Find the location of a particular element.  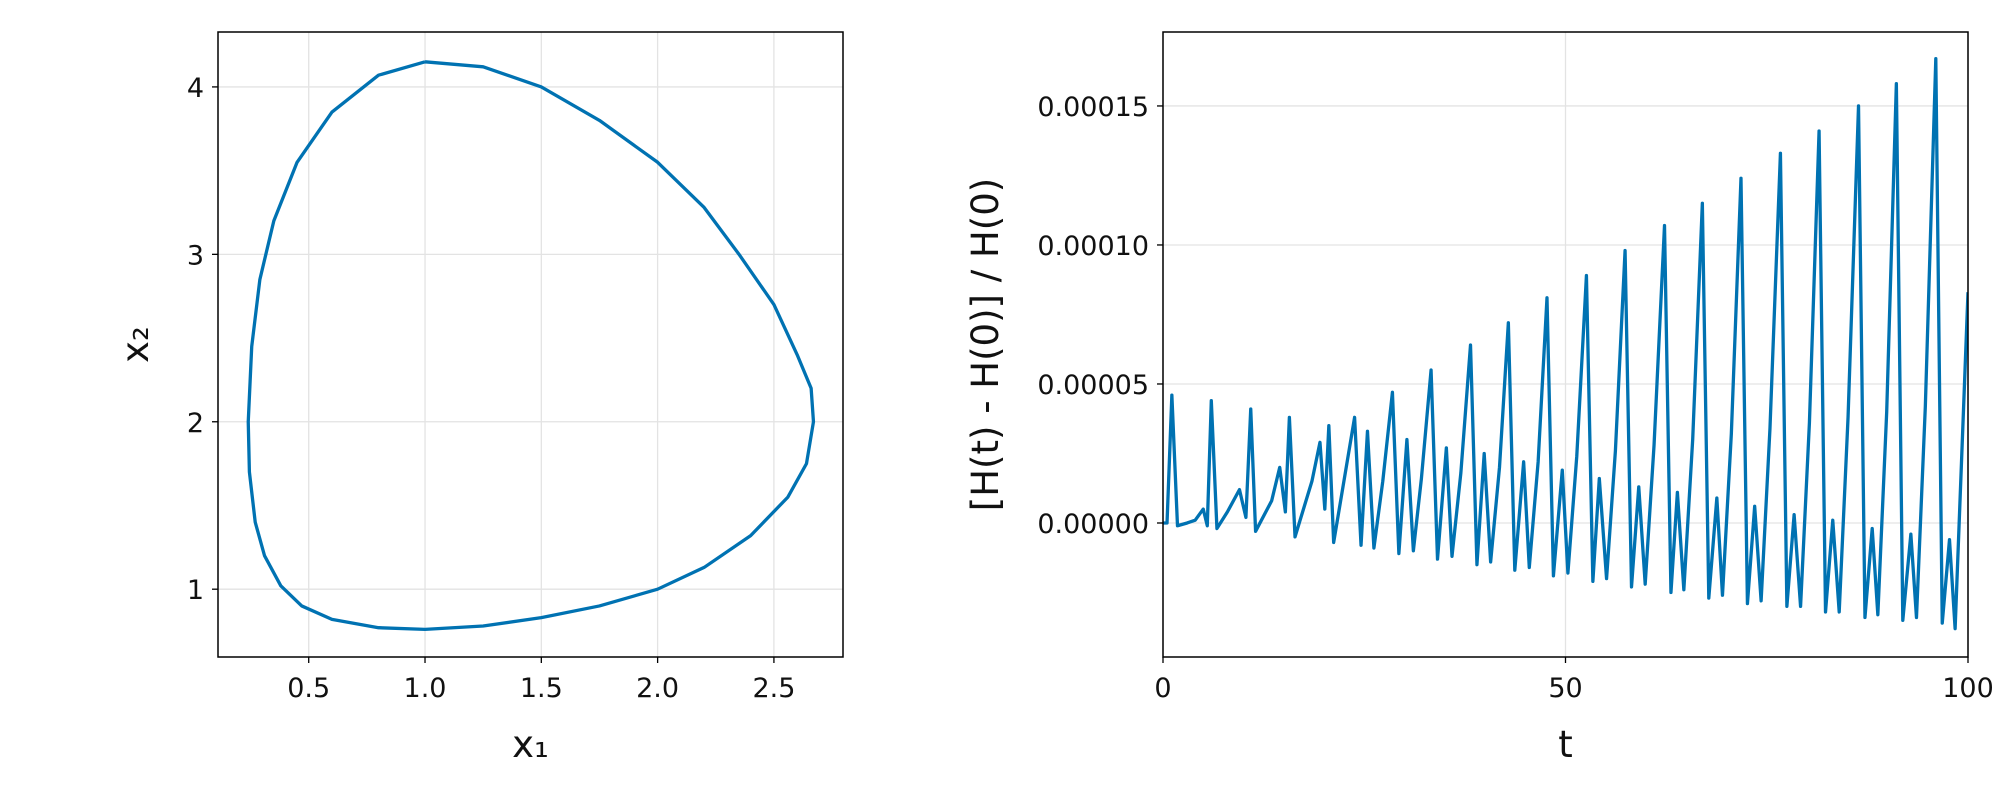

x-tick-label: 100 is located at coordinates (1968, 688).